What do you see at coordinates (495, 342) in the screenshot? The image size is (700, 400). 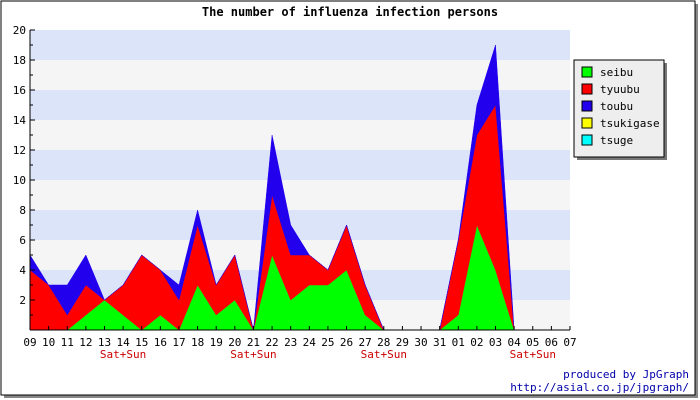 I see `x-tick-label: 03` at bounding box center [495, 342].